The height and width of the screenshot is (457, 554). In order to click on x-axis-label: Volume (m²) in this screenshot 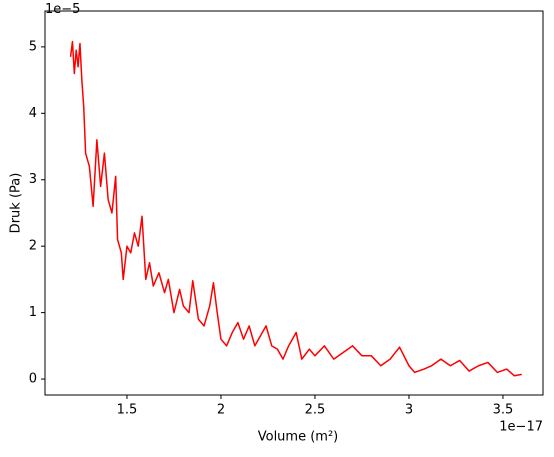, I will do `click(298, 437)`.